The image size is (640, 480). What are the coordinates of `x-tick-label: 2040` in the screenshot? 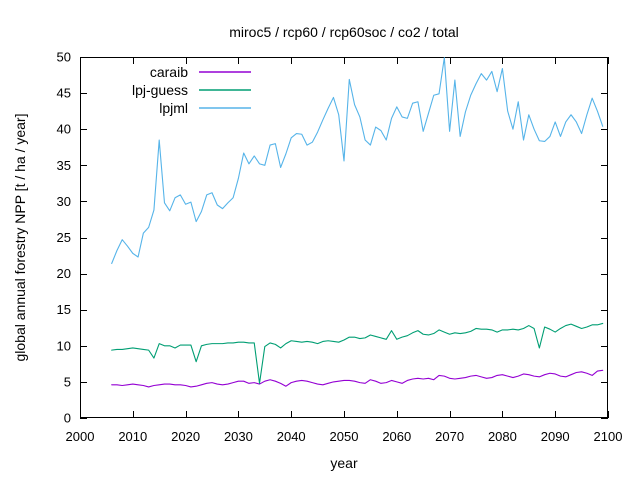 It's located at (291, 436).